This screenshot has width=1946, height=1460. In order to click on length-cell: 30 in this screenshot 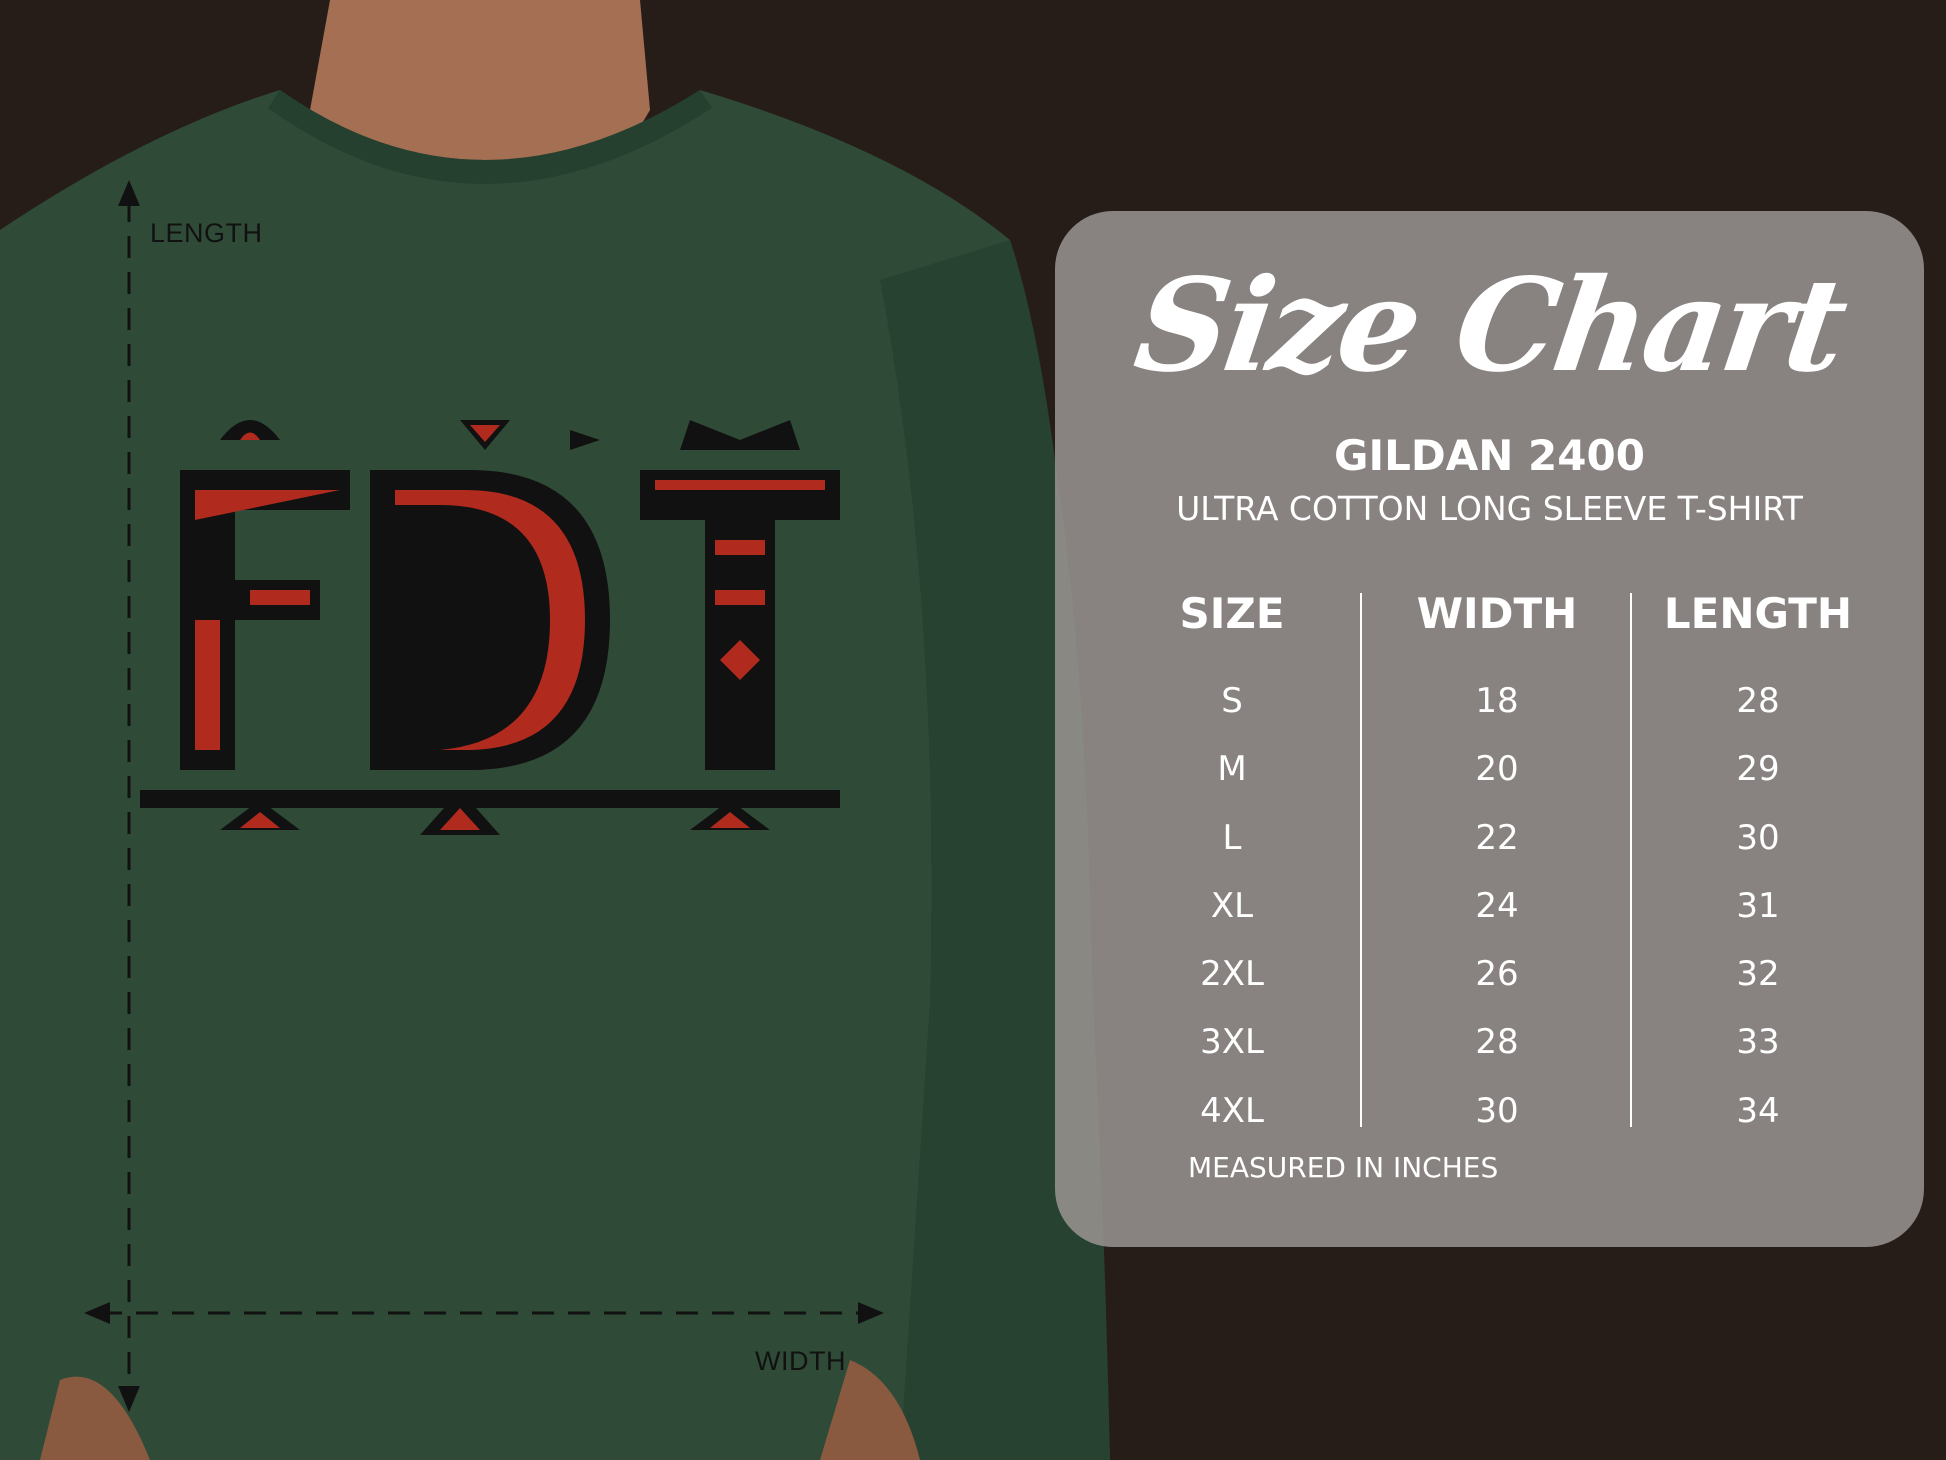, I will do `click(1758, 837)`.